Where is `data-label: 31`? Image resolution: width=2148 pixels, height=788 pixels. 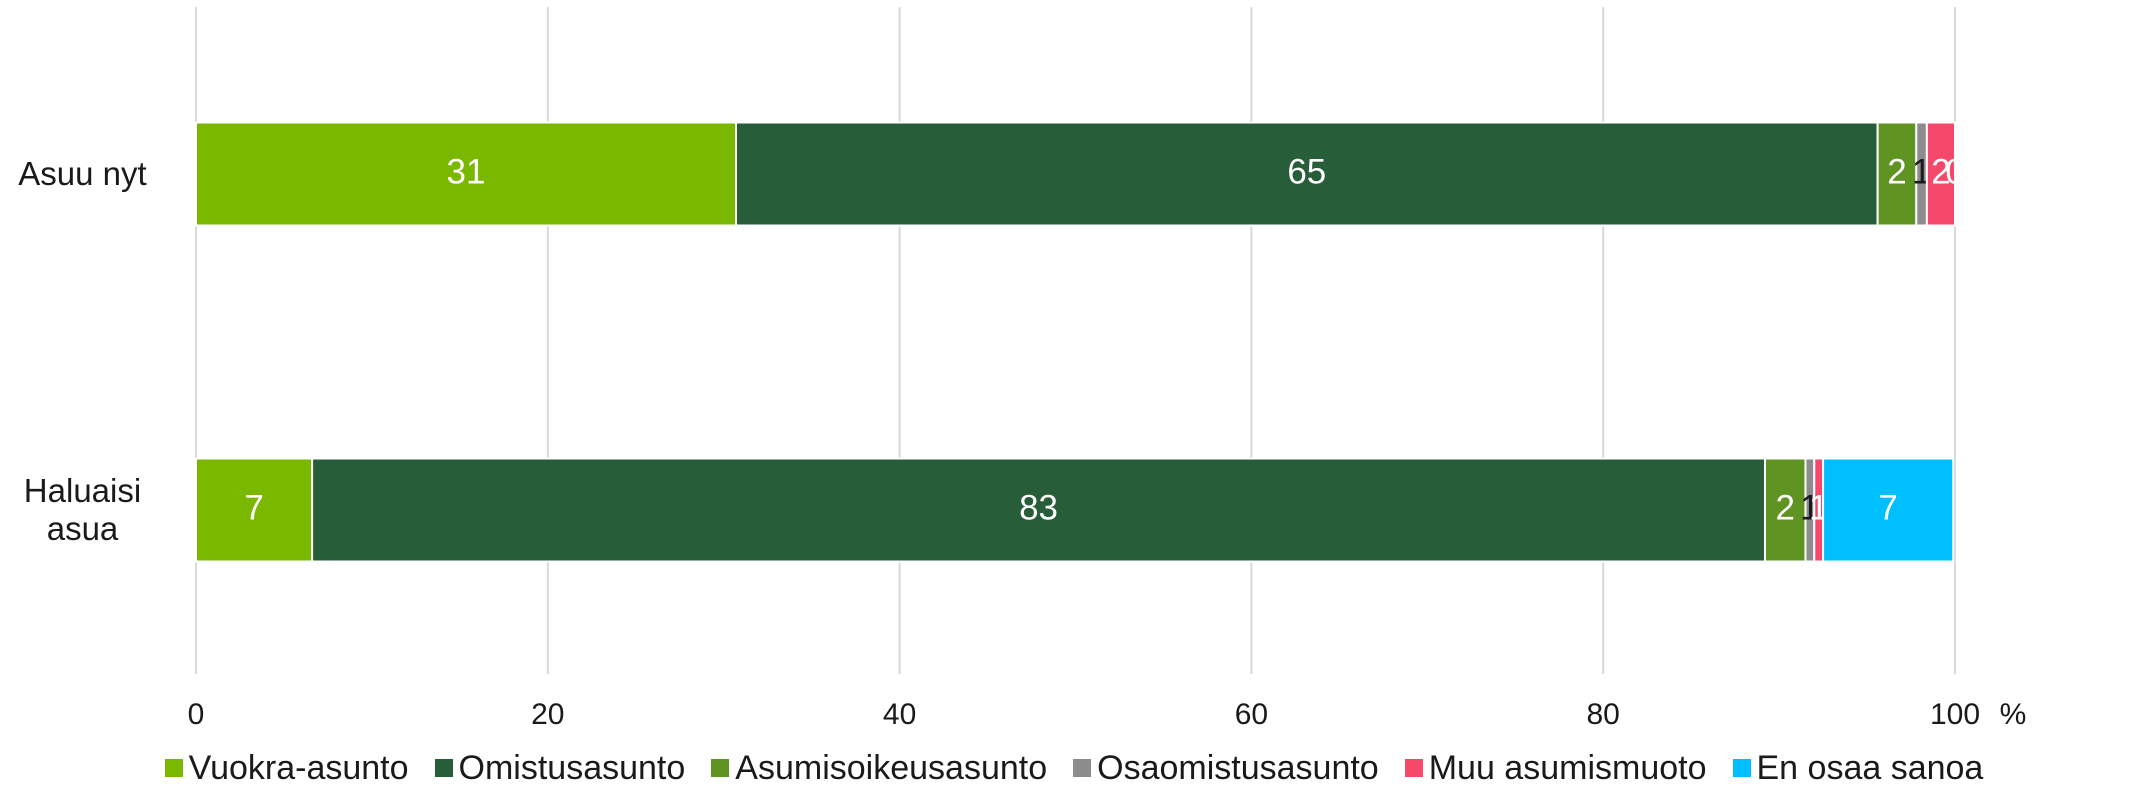
data-label: 31 is located at coordinates (466, 171).